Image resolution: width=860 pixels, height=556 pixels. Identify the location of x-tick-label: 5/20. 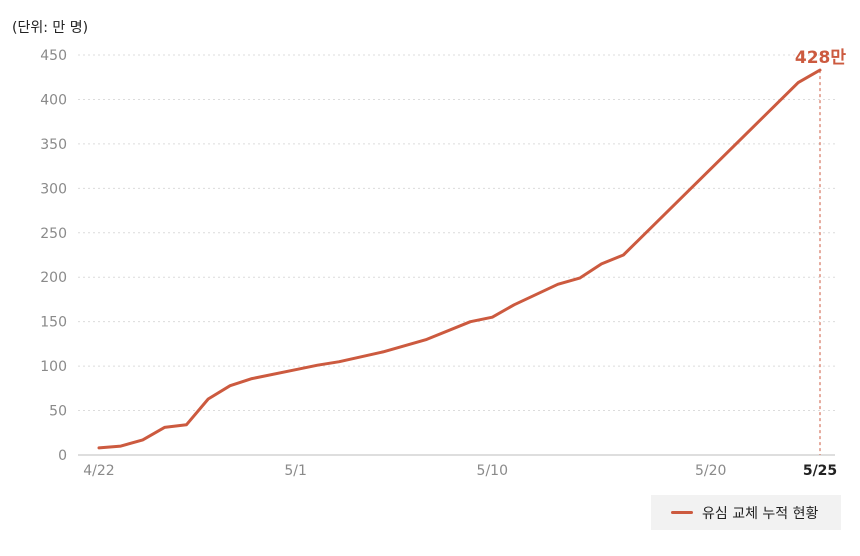
(710, 471).